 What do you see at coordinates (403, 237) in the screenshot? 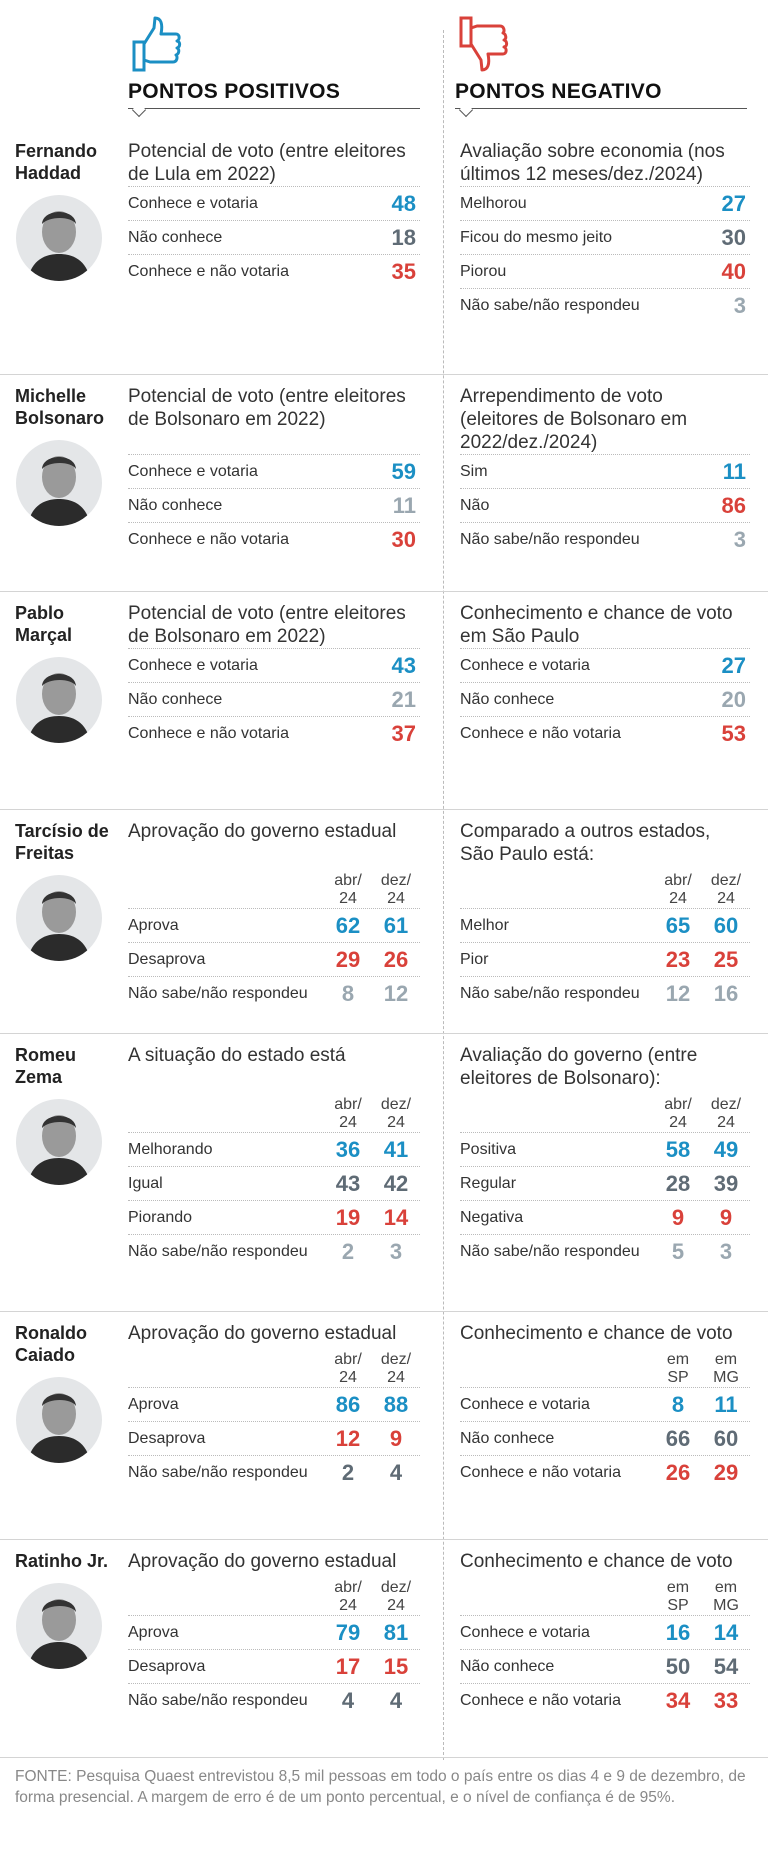
I see `row-value: 18` at bounding box center [403, 237].